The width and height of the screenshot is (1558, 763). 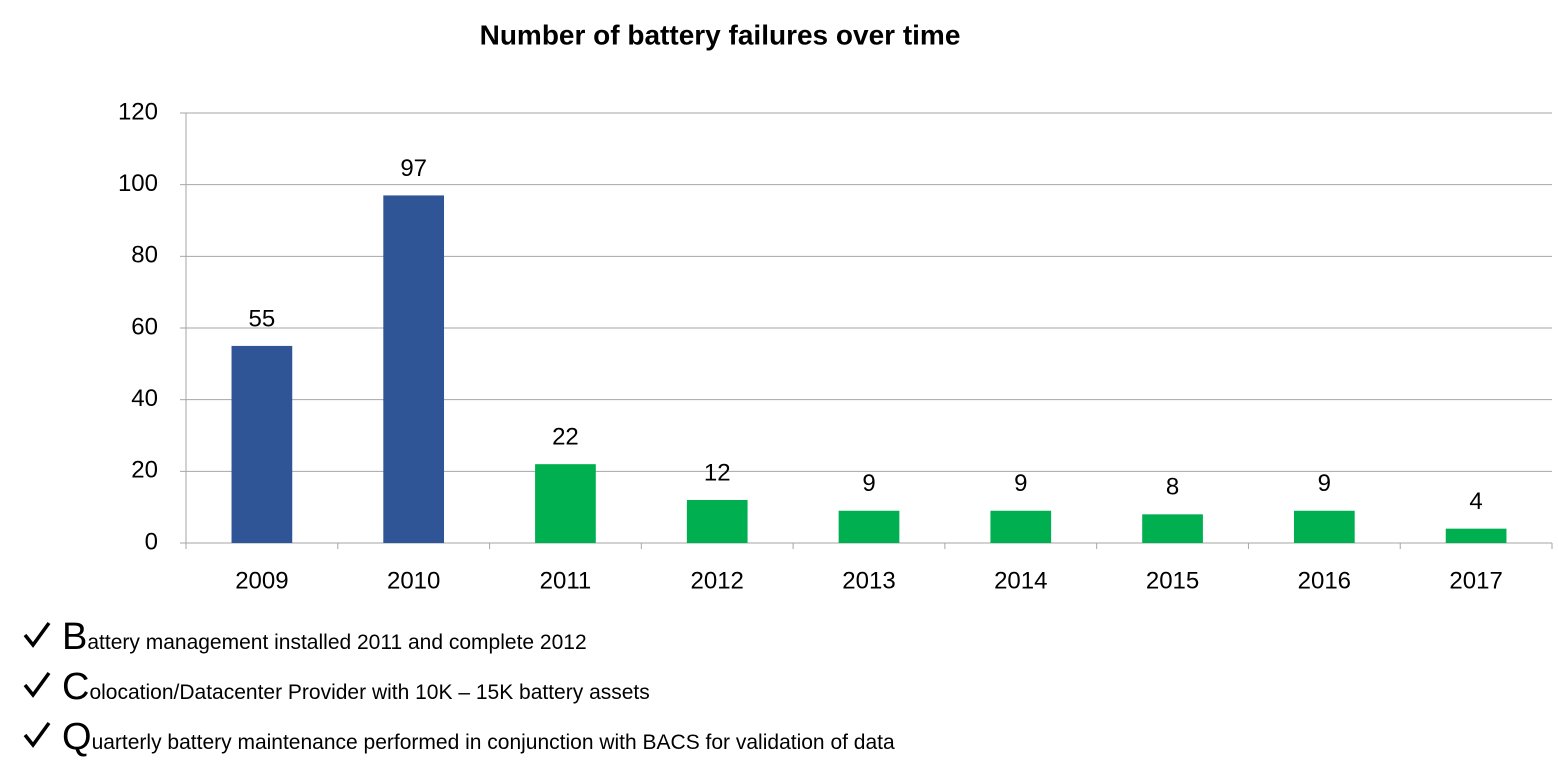 What do you see at coordinates (144, 470) in the screenshot?
I see `y-tick-label: 20` at bounding box center [144, 470].